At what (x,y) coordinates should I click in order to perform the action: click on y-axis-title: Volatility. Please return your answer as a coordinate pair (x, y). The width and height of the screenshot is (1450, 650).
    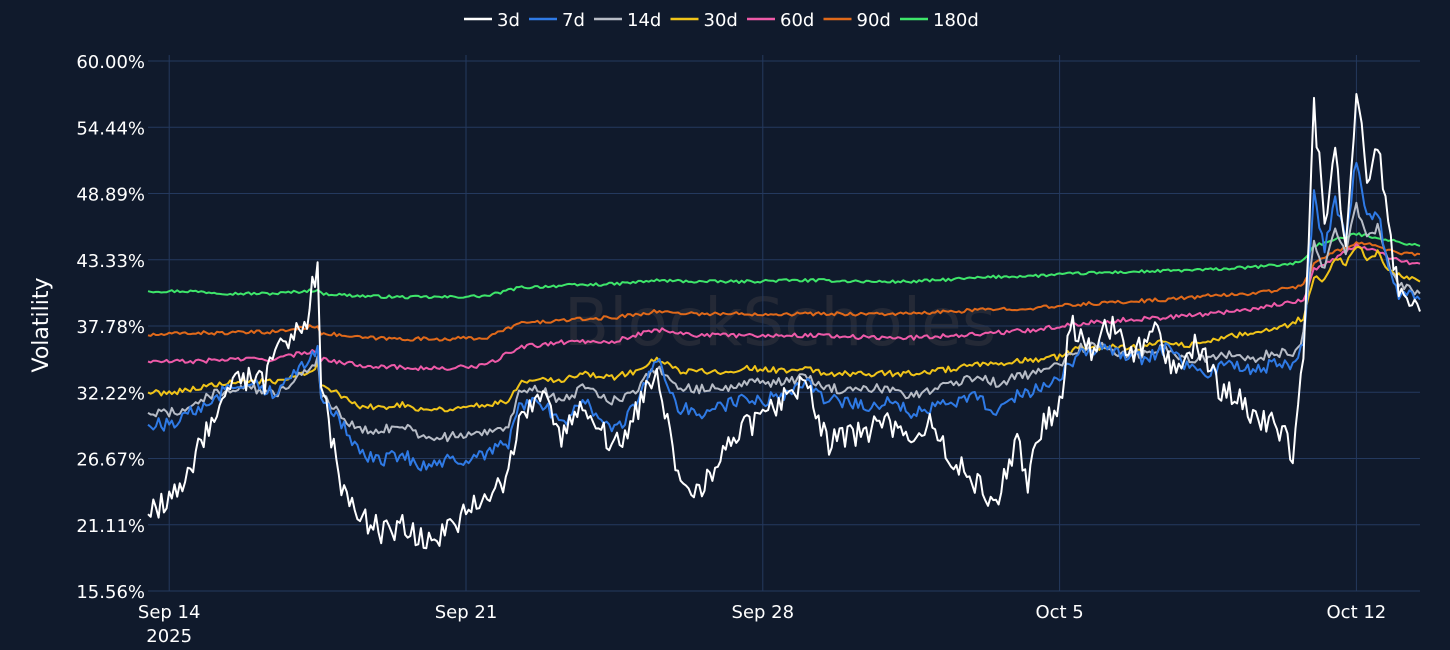
    Looking at the image, I should click on (41, 324).